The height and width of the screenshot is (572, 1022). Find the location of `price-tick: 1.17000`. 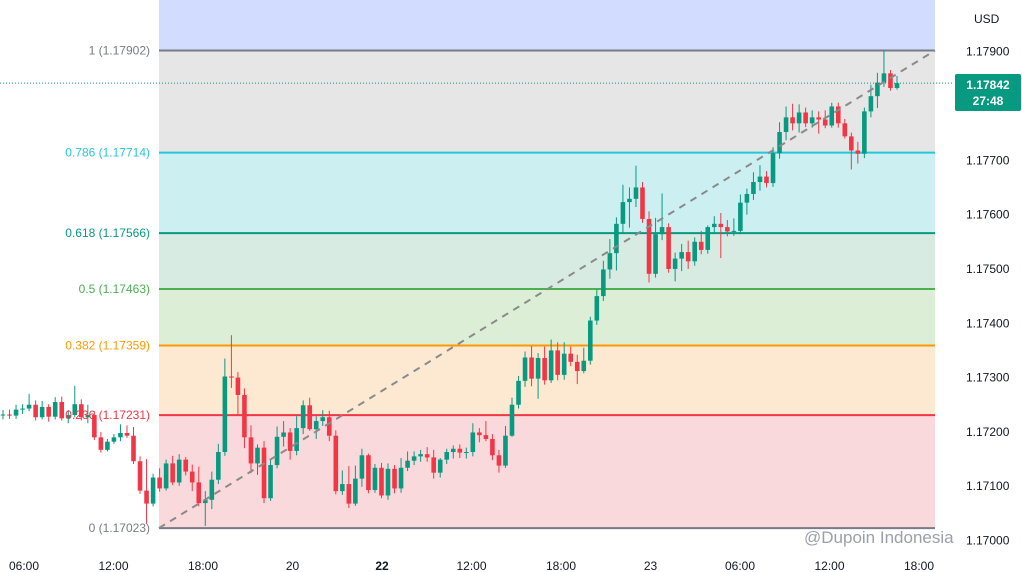

price-tick: 1.17000 is located at coordinates (988, 541).